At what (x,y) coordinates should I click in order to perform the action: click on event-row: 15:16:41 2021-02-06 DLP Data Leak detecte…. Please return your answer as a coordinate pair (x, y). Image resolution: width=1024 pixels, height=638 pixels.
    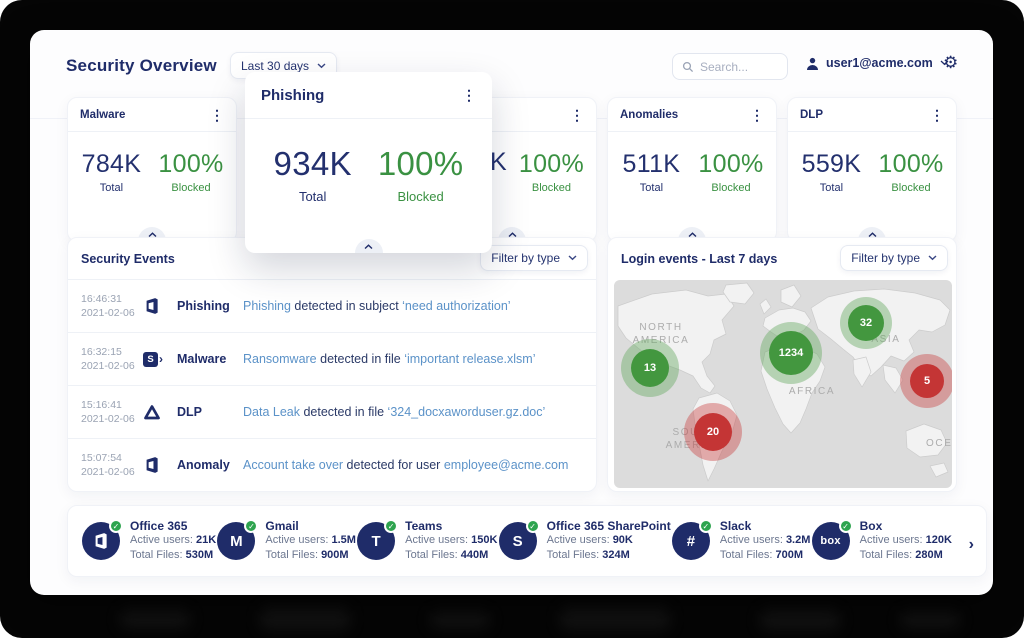
    Looking at the image, I should click on (332, 411).